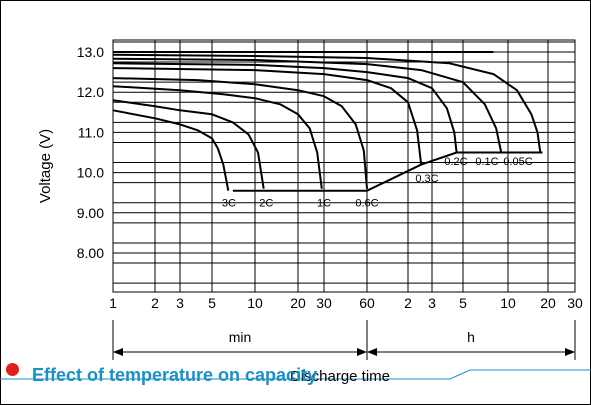  What do you see at coordinates (113, 303) in the screenshot?
I see `x-tick-label: 1` at bounding box center [113, 303].